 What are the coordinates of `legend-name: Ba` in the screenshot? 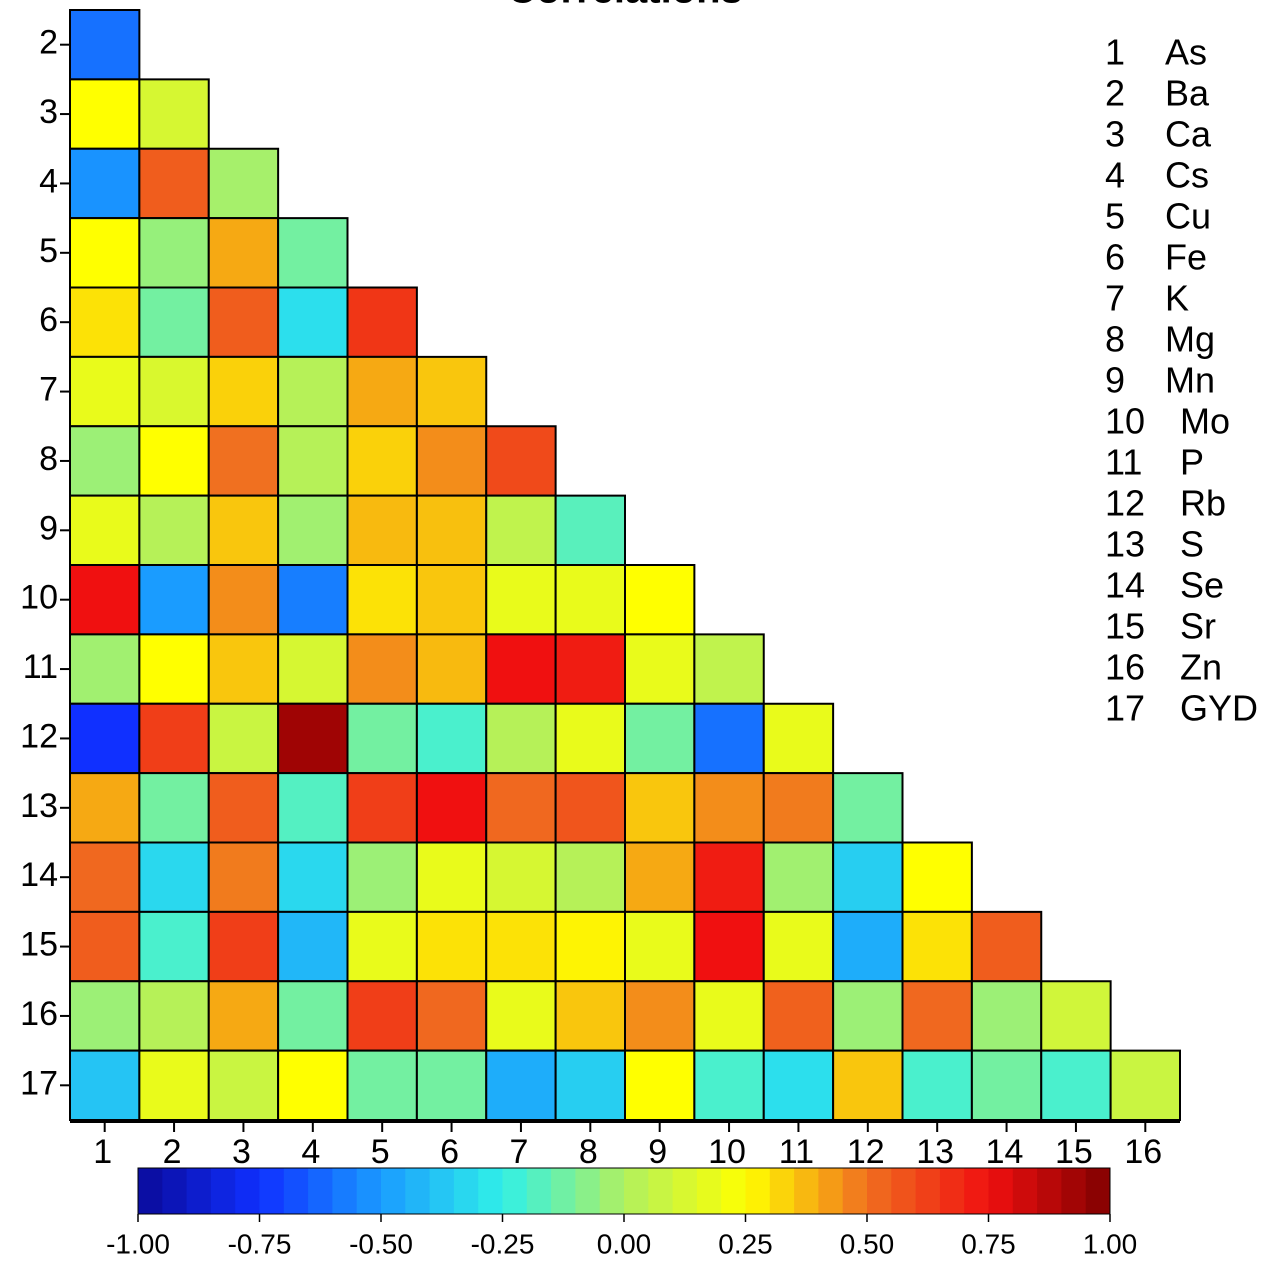 It's located at (1187, 93).